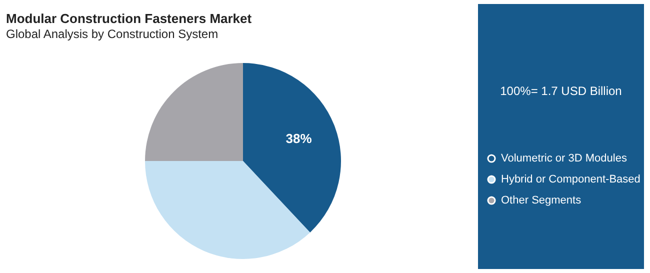 This screenshot has height=273, width=650. Describe the element at coordinates (112, 34) in the screenshot. I see `chart-subtitle: Global Analysis by Construction System` at that location.